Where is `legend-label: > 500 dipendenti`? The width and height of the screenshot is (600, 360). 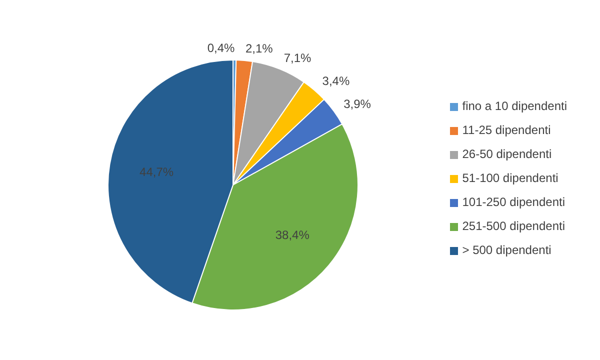
legend-label: > 500 dipendenti is located at coordinates (507, 250).